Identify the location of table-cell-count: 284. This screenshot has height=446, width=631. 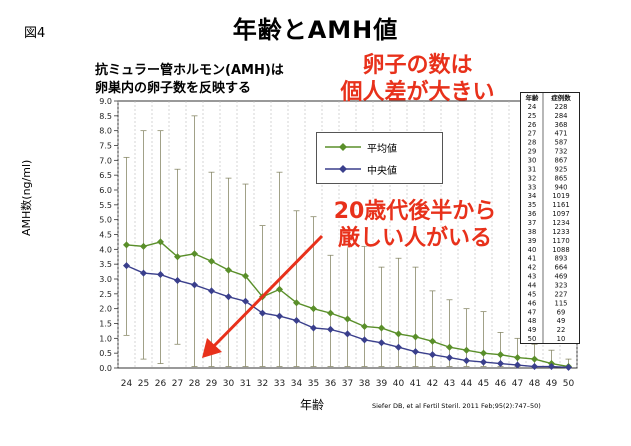
(561, 116).